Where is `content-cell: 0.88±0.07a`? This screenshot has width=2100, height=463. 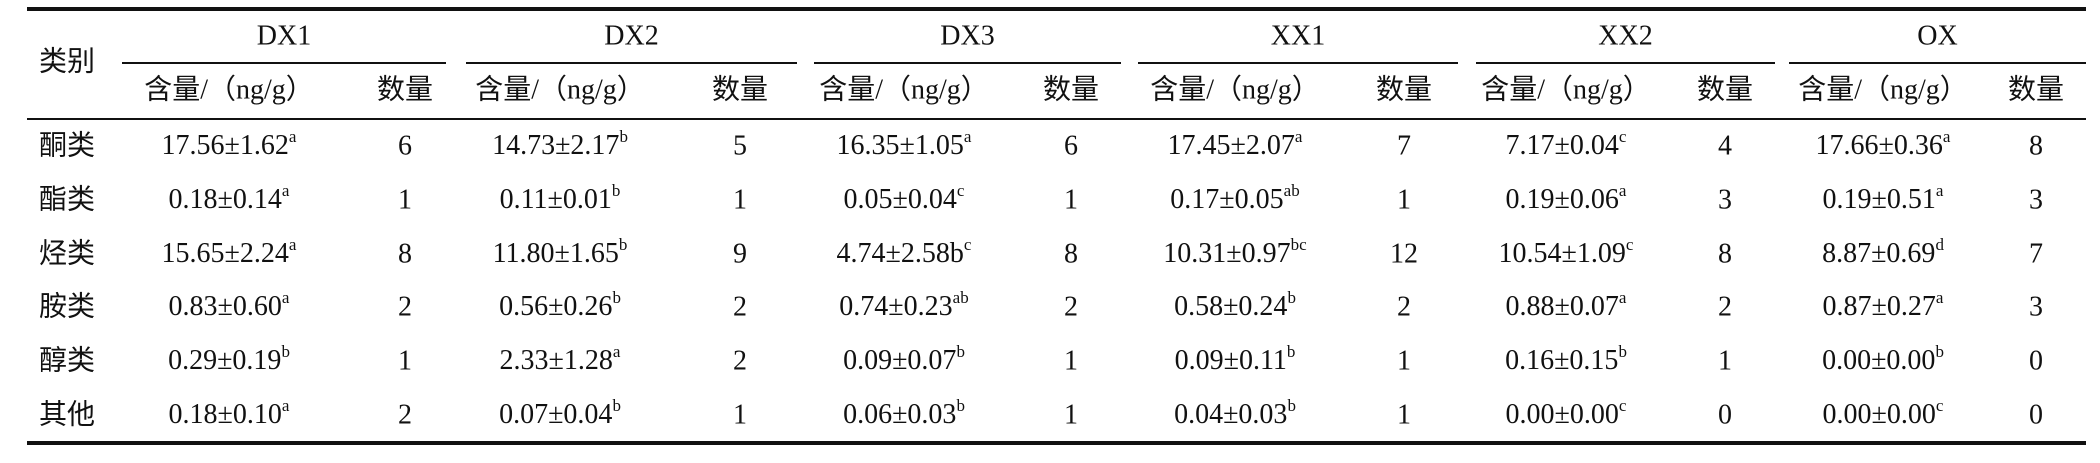 content-cell: 0.88±0.07a is located at coordinates (1566, 305).